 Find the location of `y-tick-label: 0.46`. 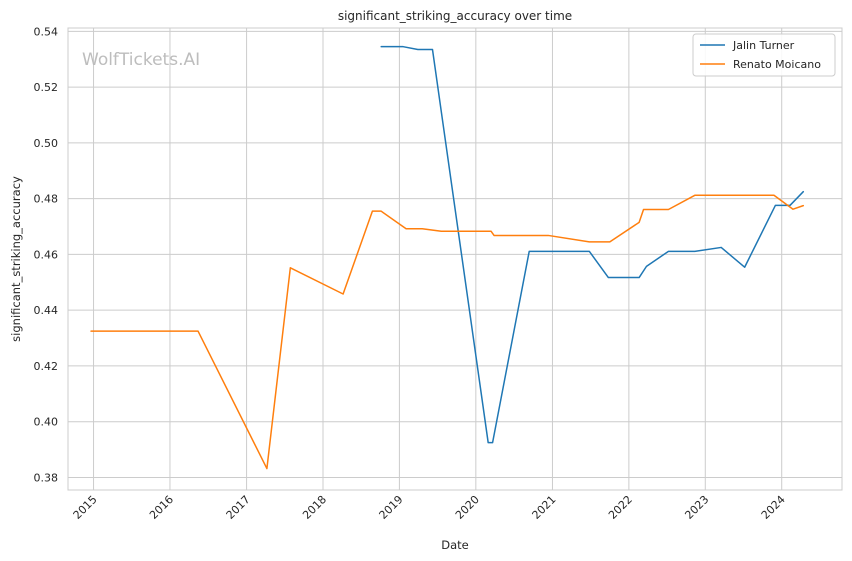

y-tick-label: 0.46 is located at coordinates (46, 254).